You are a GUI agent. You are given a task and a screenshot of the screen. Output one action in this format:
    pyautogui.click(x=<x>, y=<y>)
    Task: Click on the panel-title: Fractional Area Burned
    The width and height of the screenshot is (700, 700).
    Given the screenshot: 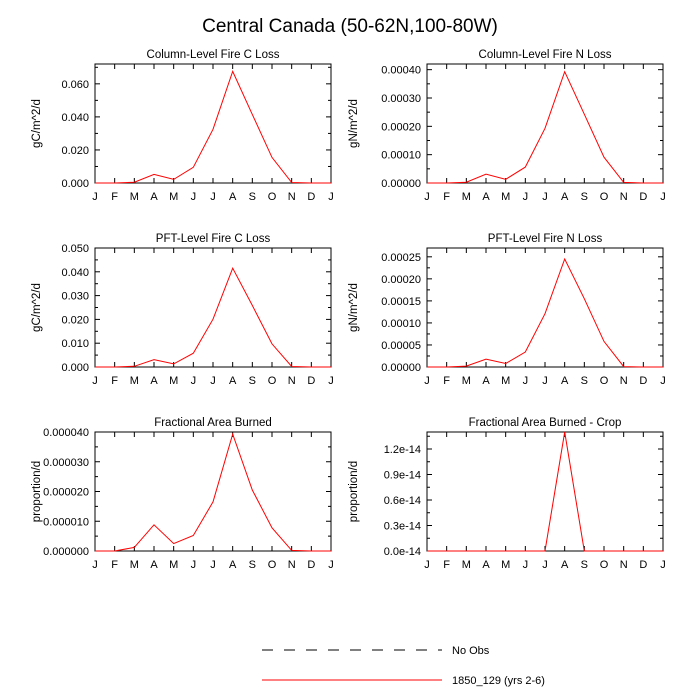 What is the action you would take?
    pyautogui.click(x=213, y=423)
    